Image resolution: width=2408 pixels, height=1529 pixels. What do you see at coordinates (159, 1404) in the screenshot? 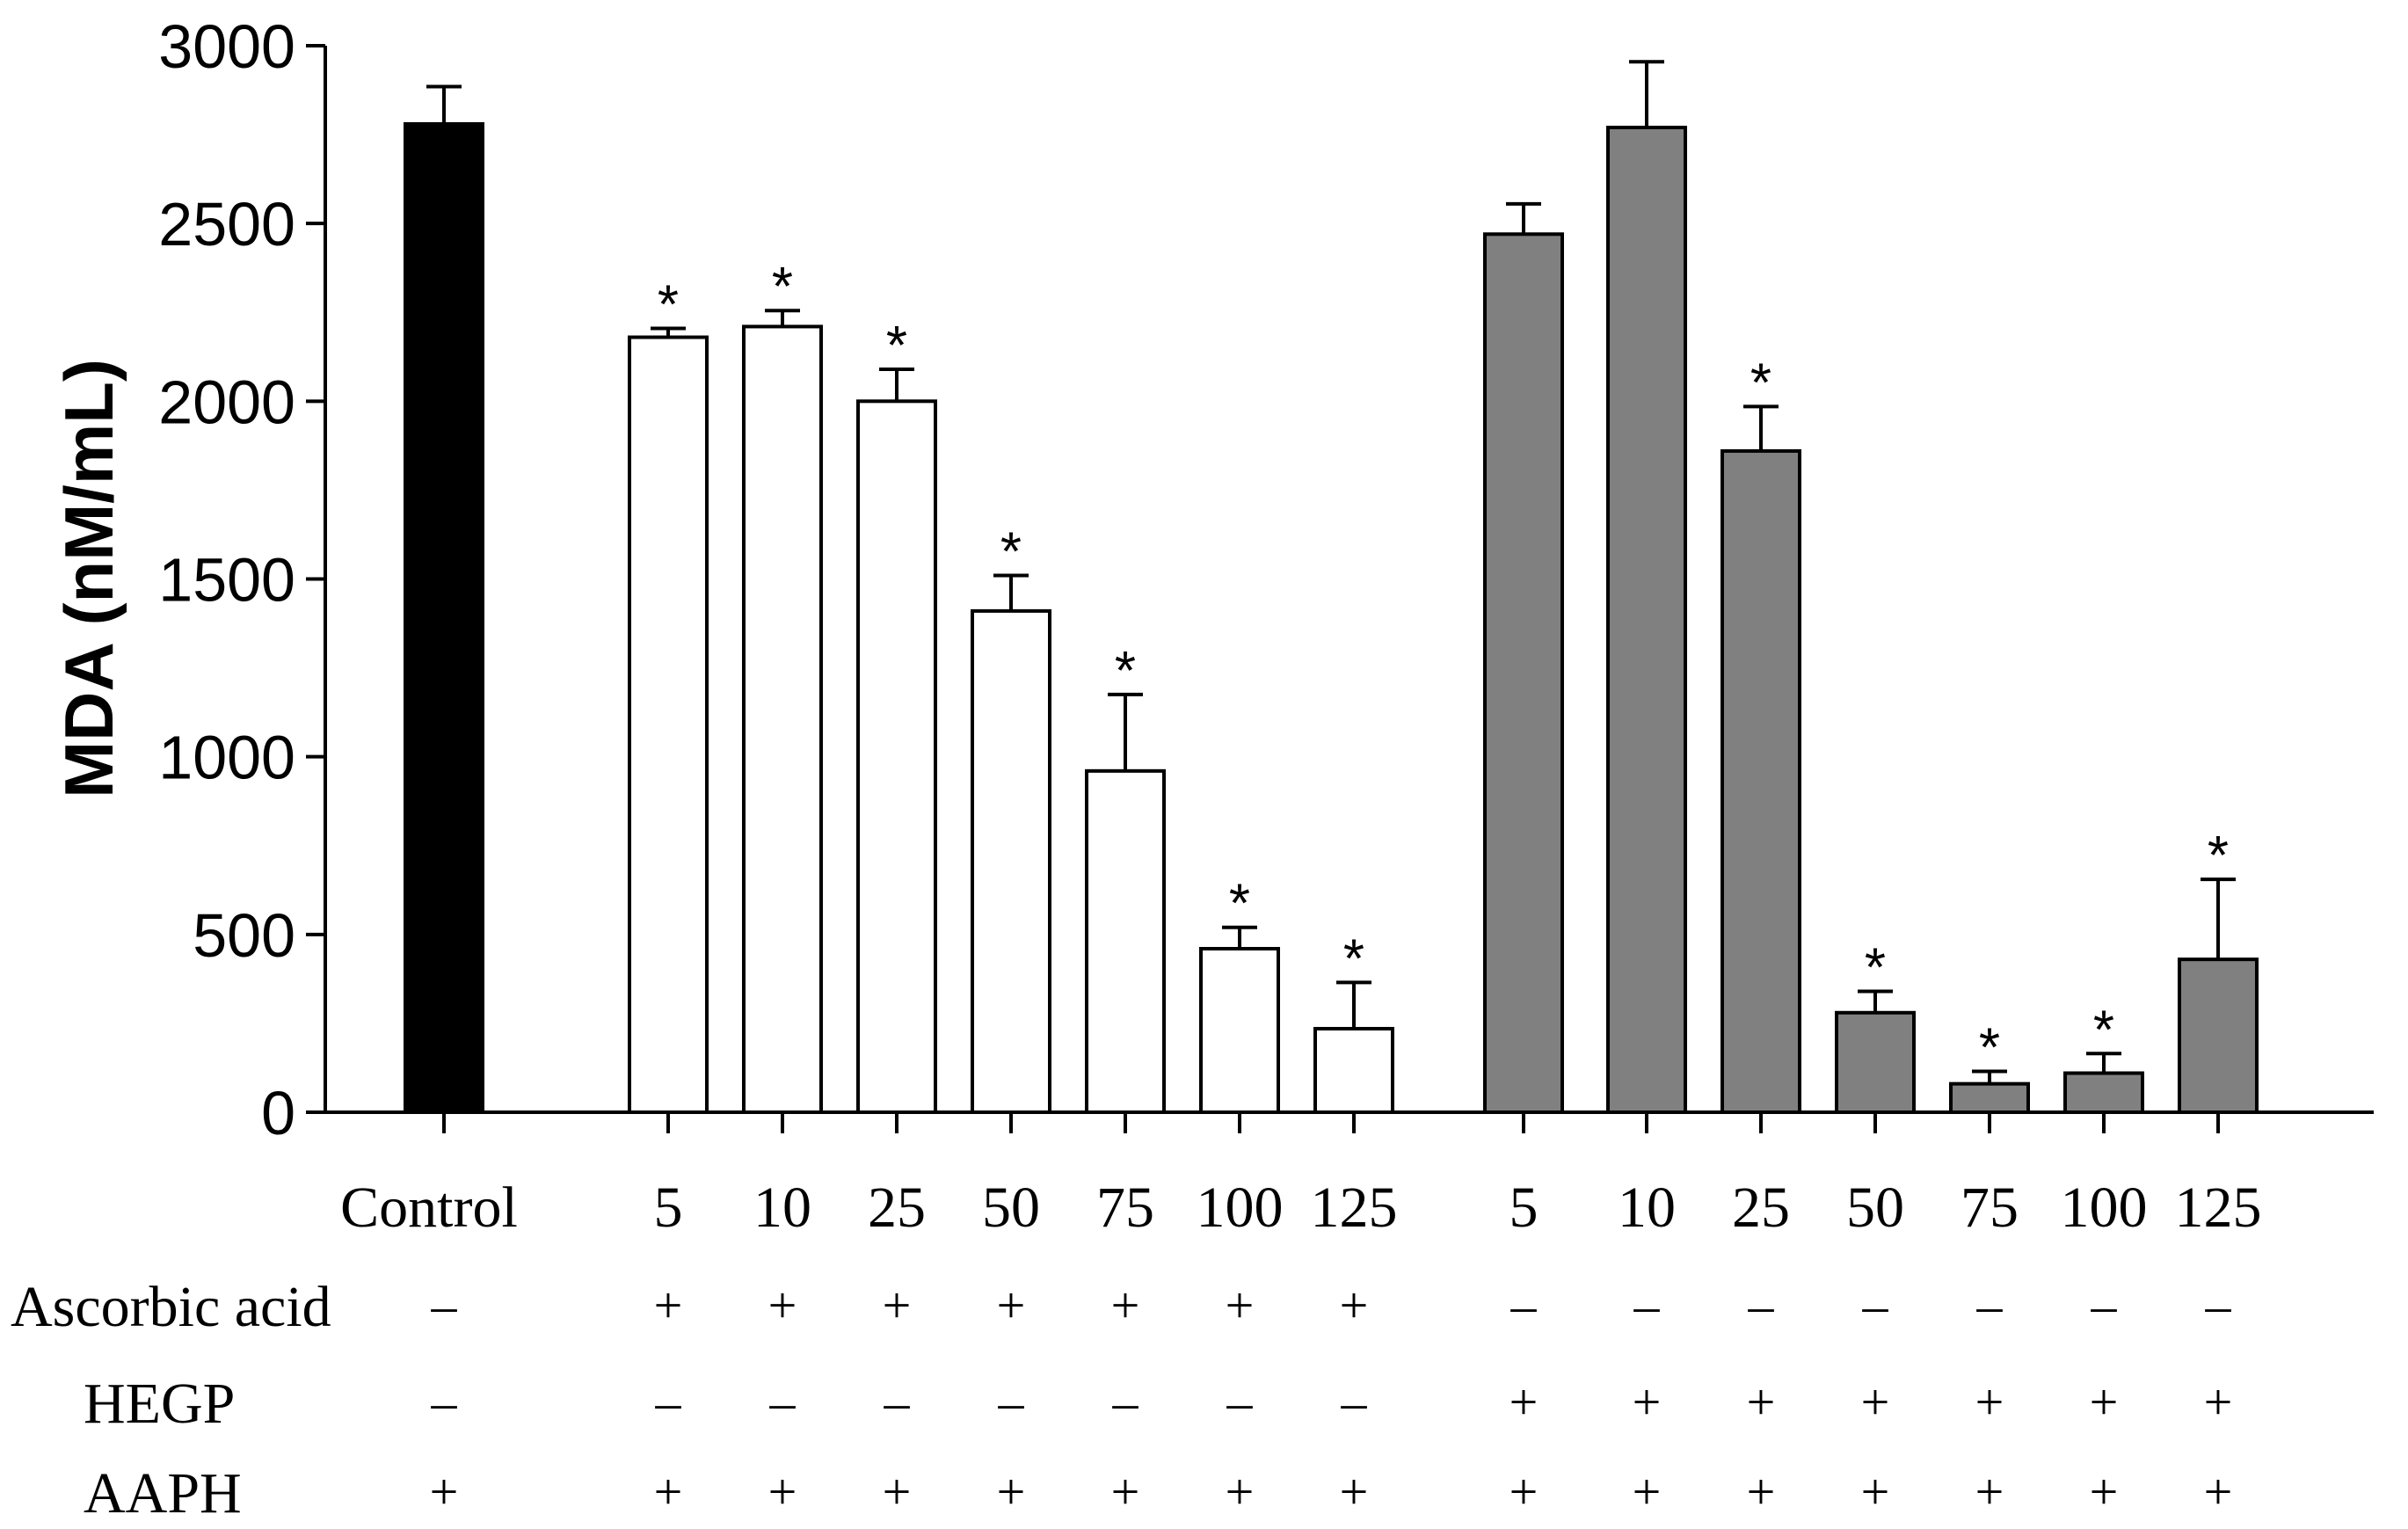
I see `treatment-row-label: HEGP` at bounding box center [159, 1404].